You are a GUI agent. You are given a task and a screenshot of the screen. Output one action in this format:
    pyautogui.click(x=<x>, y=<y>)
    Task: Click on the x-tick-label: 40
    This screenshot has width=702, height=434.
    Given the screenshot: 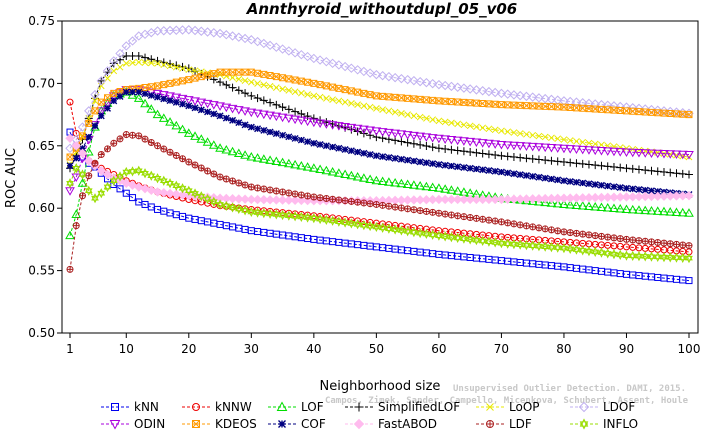 What is the action you would take?
    pyautogui.click(x=313, y=349)
    